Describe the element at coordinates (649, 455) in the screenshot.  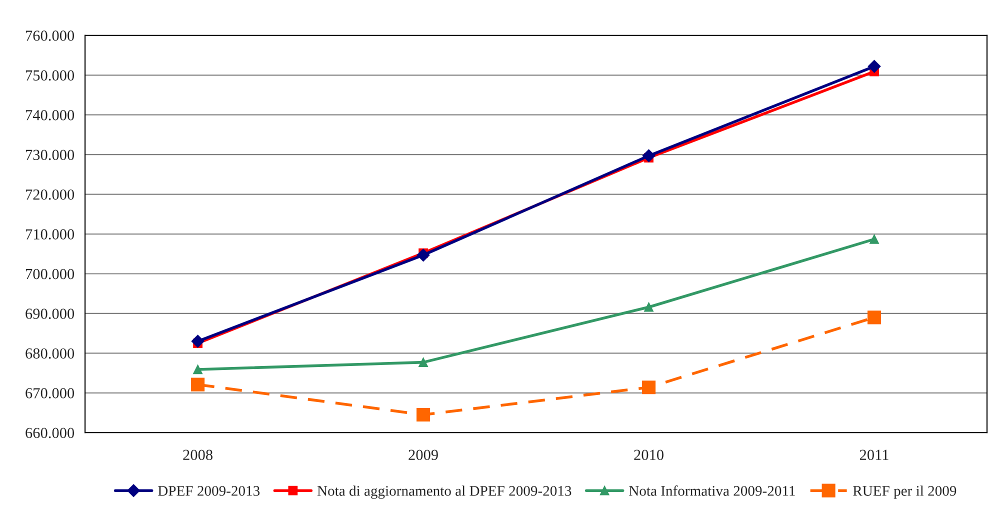
I see `x-tick-label: 2010` at that location.